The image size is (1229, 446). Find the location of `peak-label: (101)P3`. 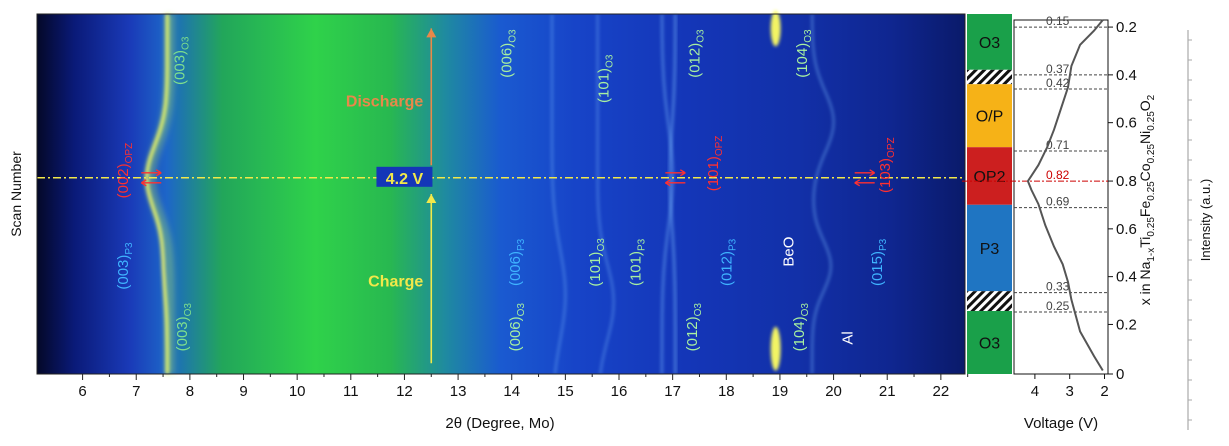

peak-label: (101)P3 is located at coordinates (638, 262).